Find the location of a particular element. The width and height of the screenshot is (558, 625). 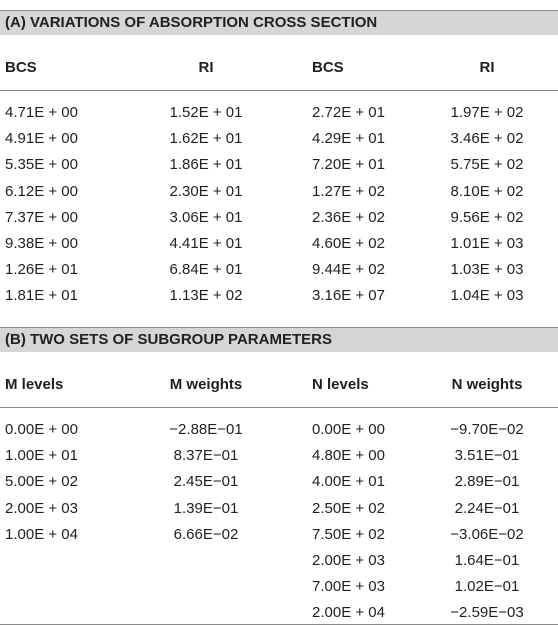

table-cell: 3.16E + 07 is located at coordinates (348, 296).